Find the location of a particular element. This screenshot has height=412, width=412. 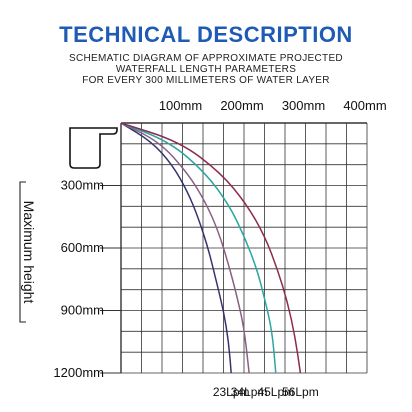

page-title: TECHNICAL DESCRIPTION is located at coordinates (206, 34).